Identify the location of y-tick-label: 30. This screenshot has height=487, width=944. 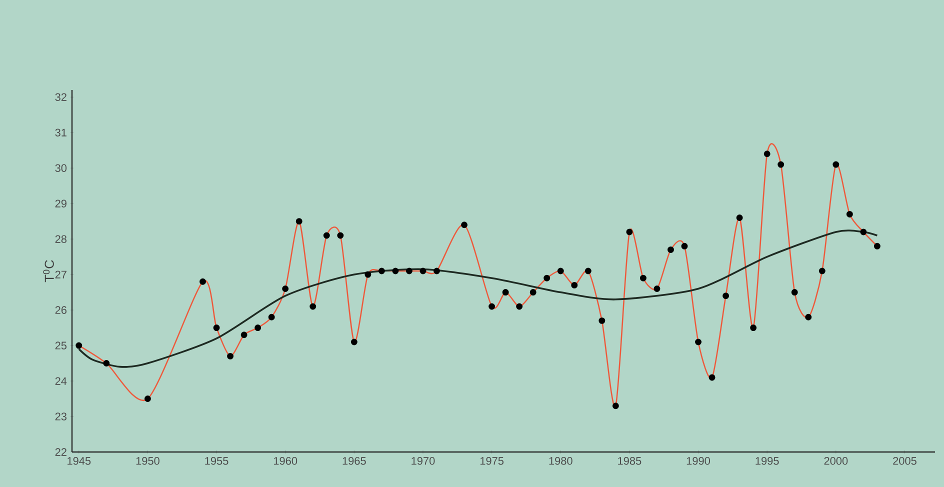
(61, 168).